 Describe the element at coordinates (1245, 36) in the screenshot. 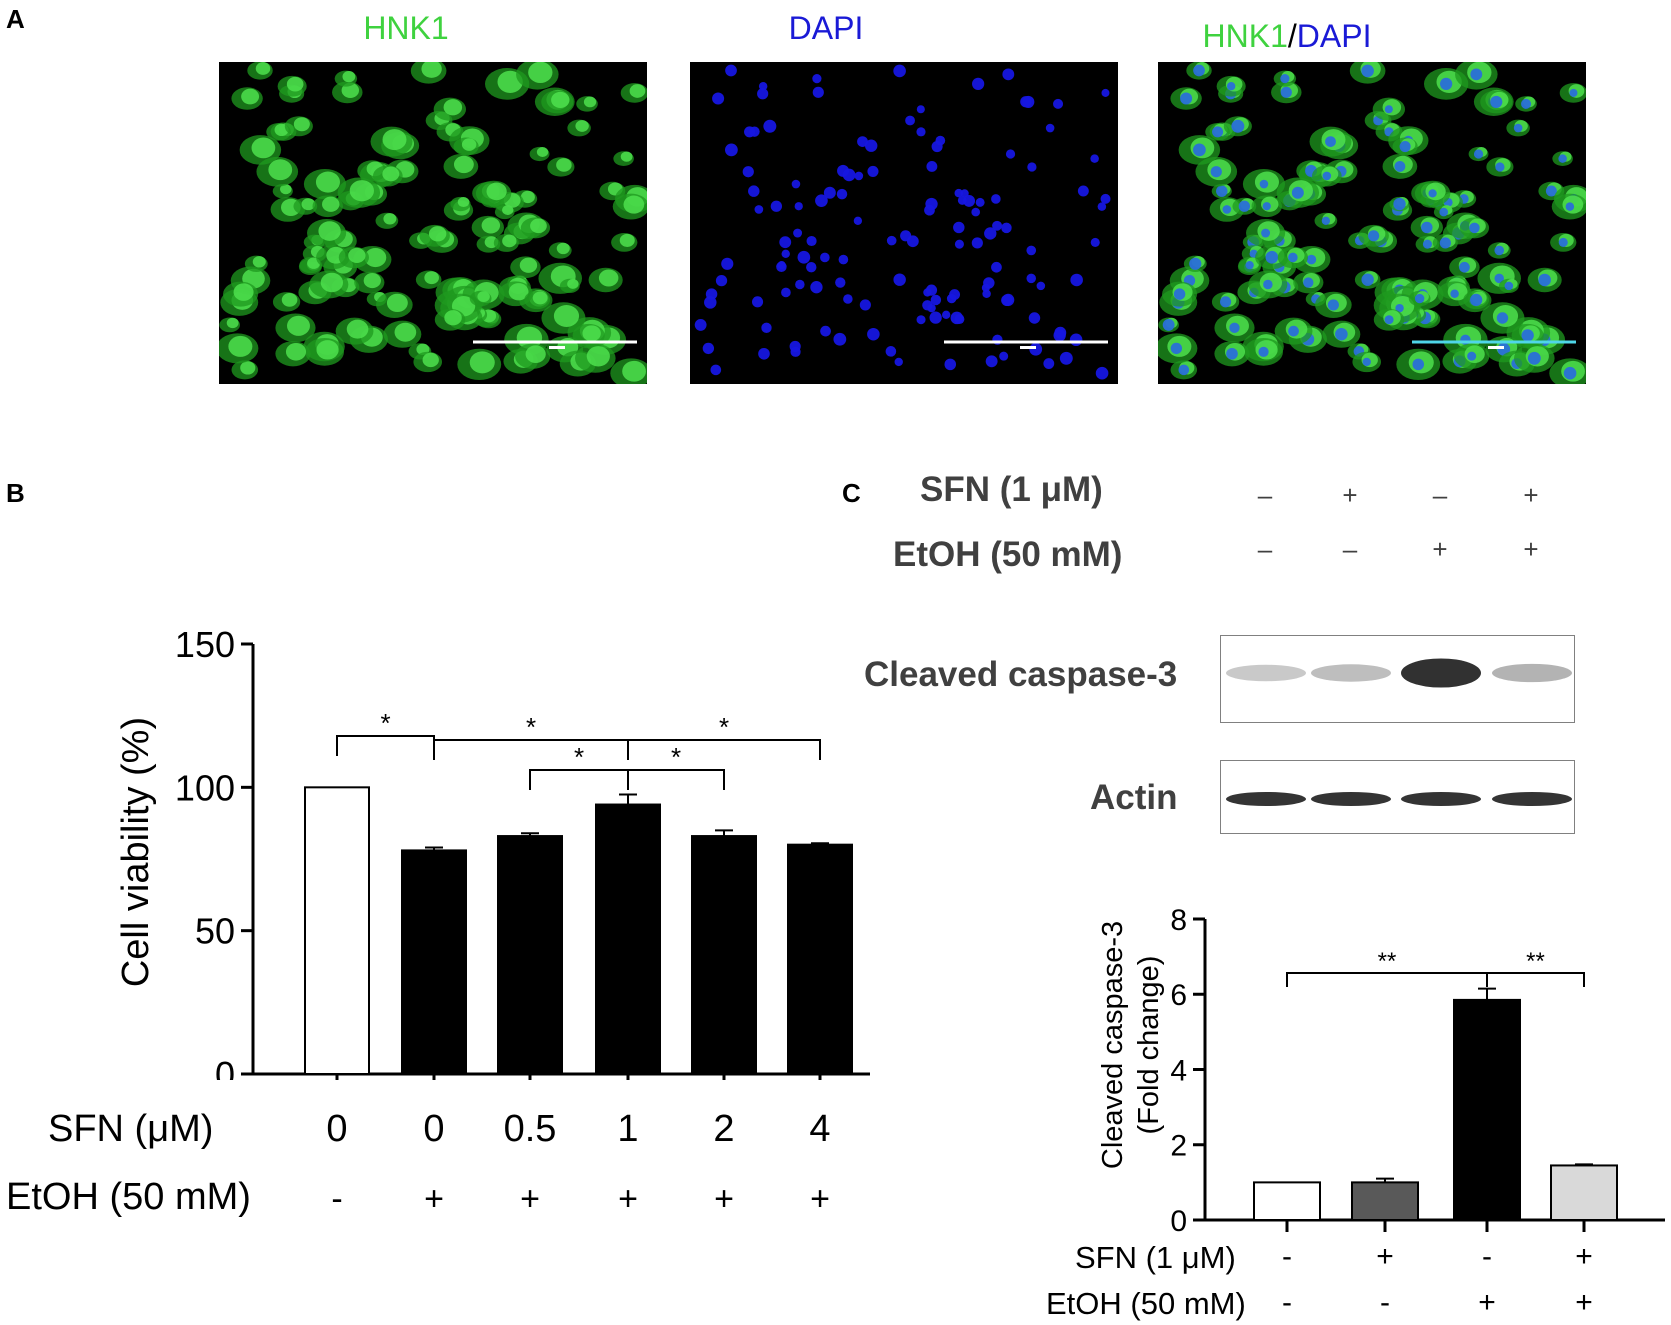

I see `merge-title-hnk1: HNK1` at that location.